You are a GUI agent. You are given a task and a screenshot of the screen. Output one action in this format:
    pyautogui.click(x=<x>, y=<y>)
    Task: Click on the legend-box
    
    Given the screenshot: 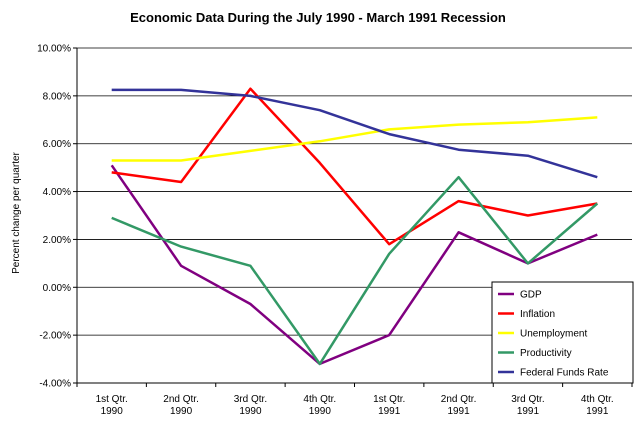 What is the action you would take?
    pyautogui.click(x=562, y=332)
    